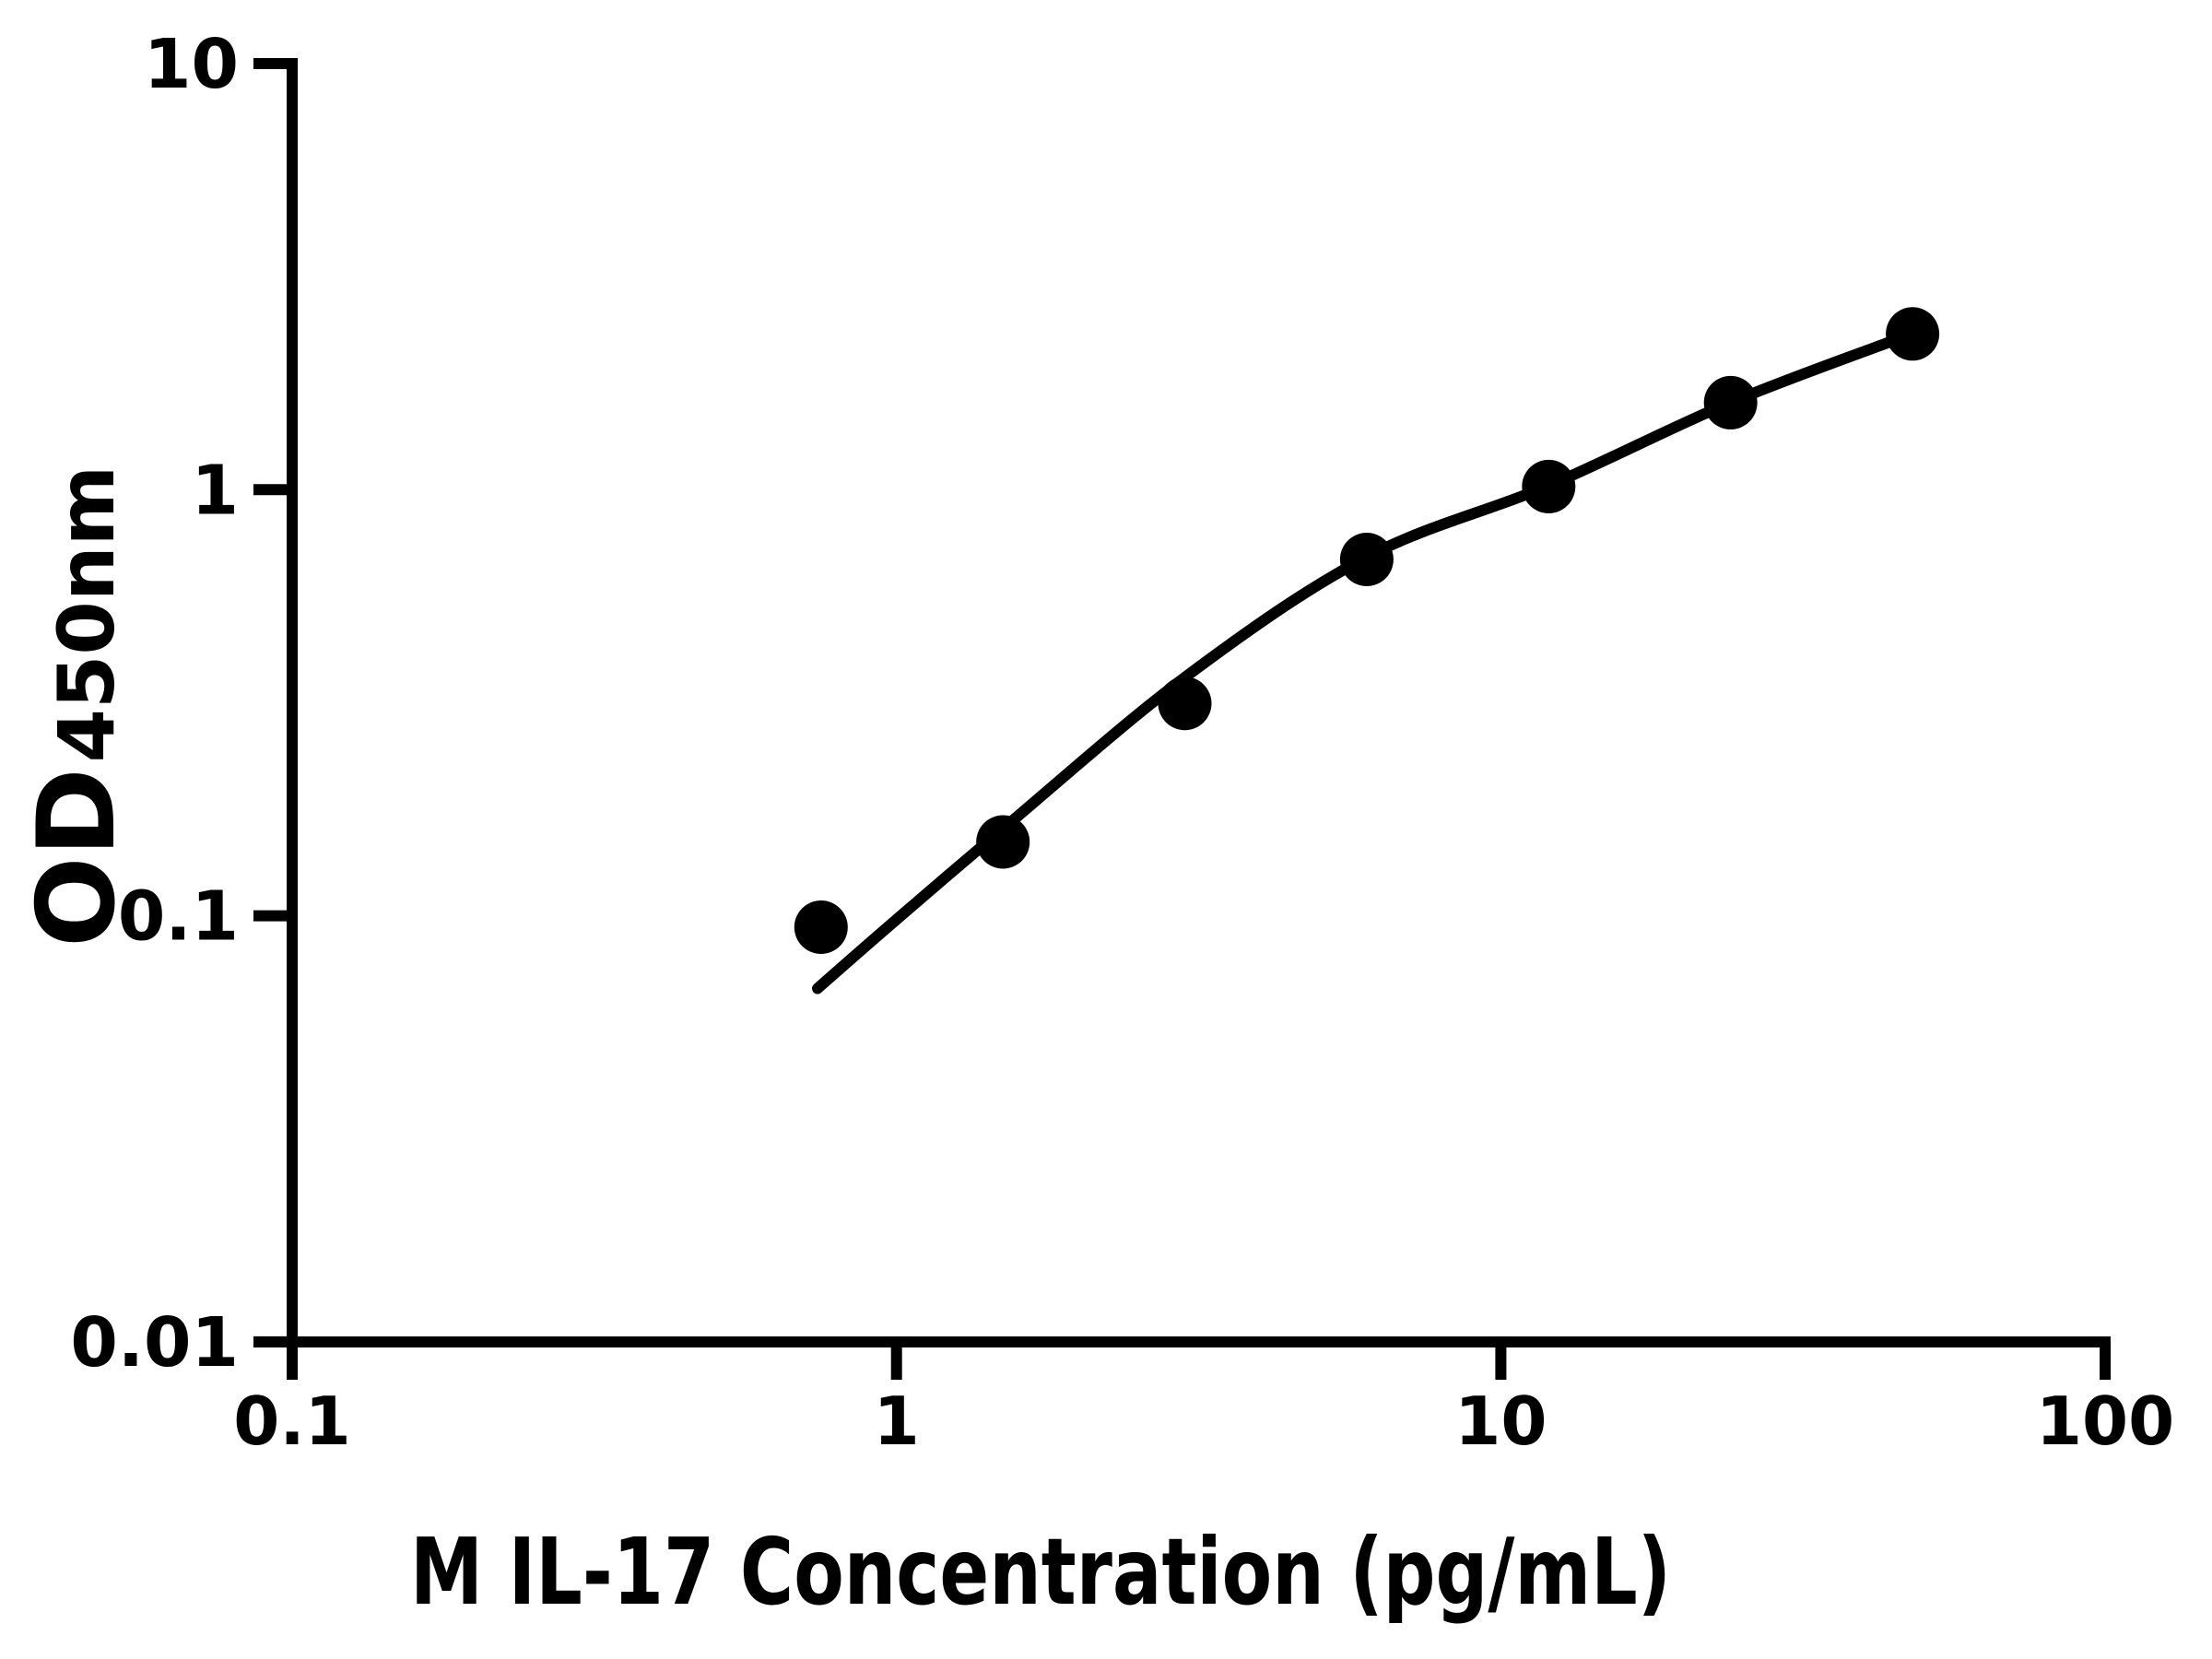  Describe the element at coordinates (897, 1421) in the screenshot. I see `x-tick-label: 1` at that location.